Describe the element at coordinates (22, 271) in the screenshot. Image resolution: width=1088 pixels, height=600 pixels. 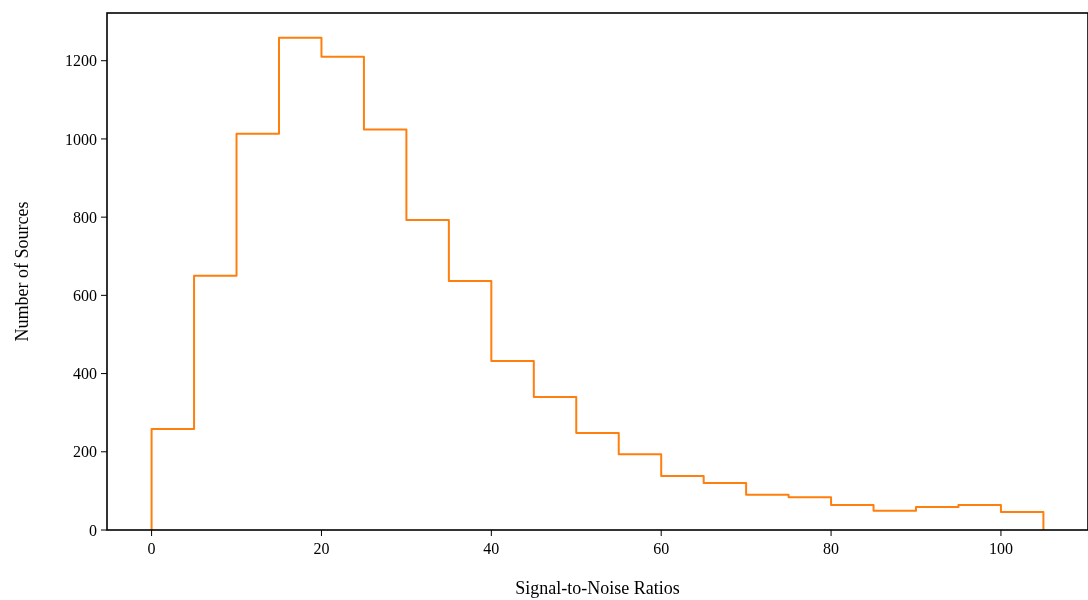
I see `y-axis-title: Number of Sources` at that location.